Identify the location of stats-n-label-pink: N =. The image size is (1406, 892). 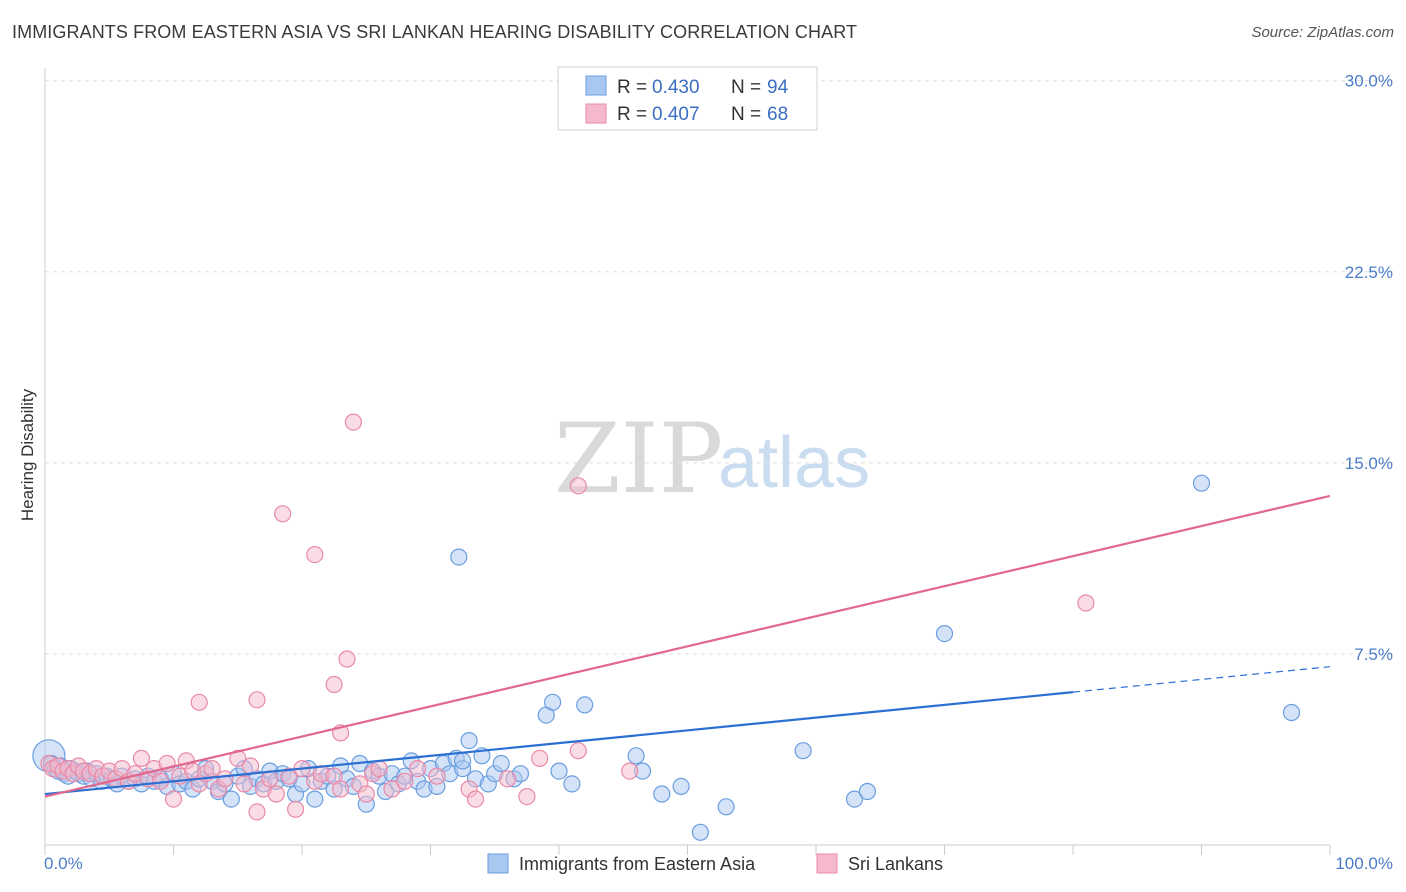
(746, 114).